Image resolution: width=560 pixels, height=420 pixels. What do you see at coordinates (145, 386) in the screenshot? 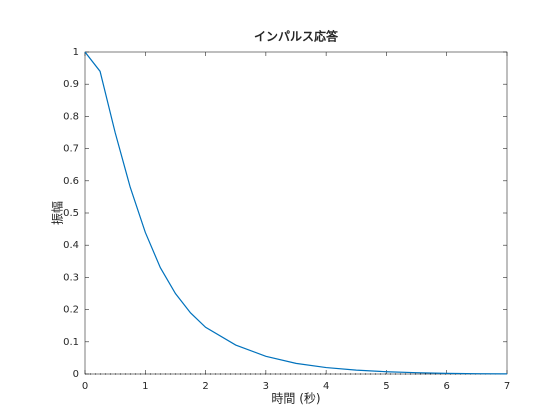
I see `x-tick-label: 1` at bounding box center [145, 386].